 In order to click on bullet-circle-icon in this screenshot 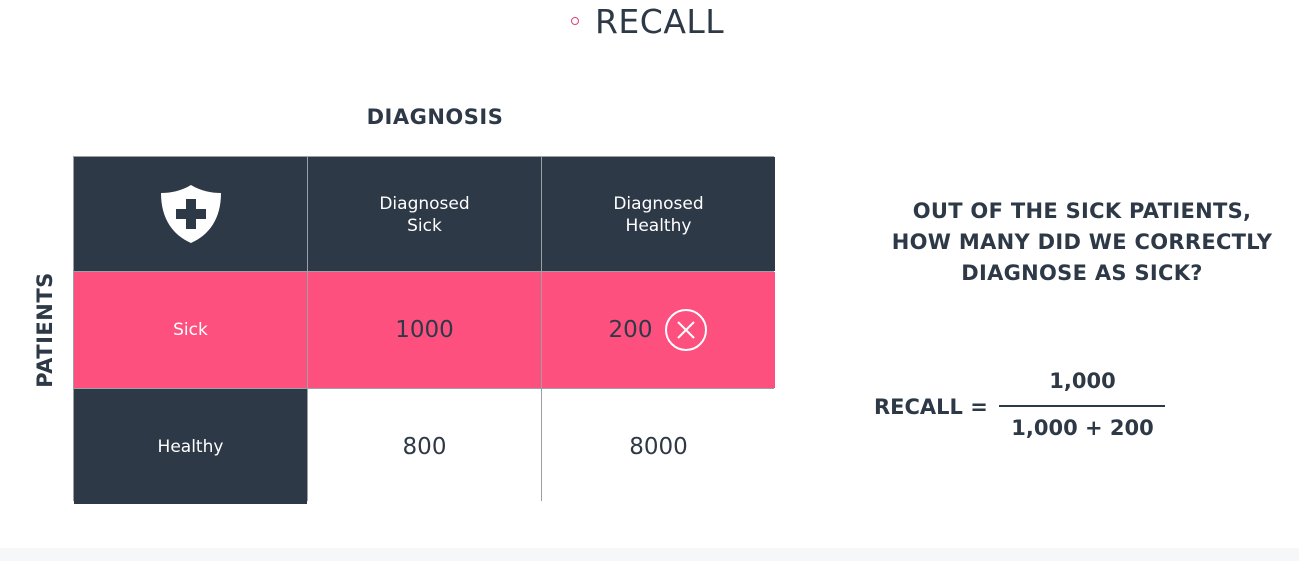, I will do `click(575, 21)`.